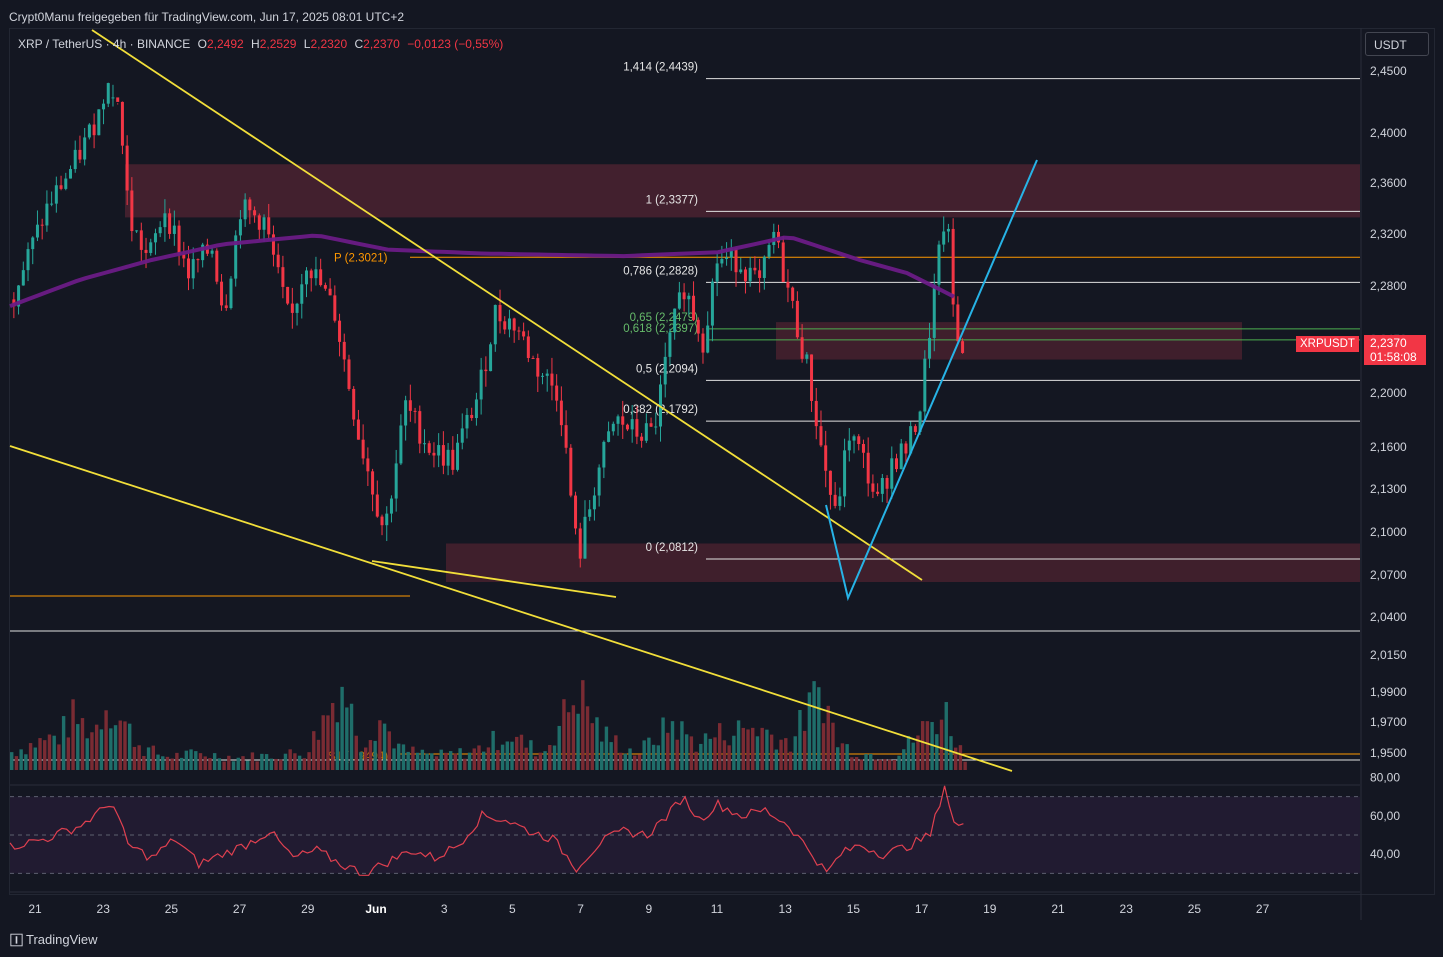 The width and height of the screenshot is (1443, 957). I want to click on volume-bars, so click(488, 725).